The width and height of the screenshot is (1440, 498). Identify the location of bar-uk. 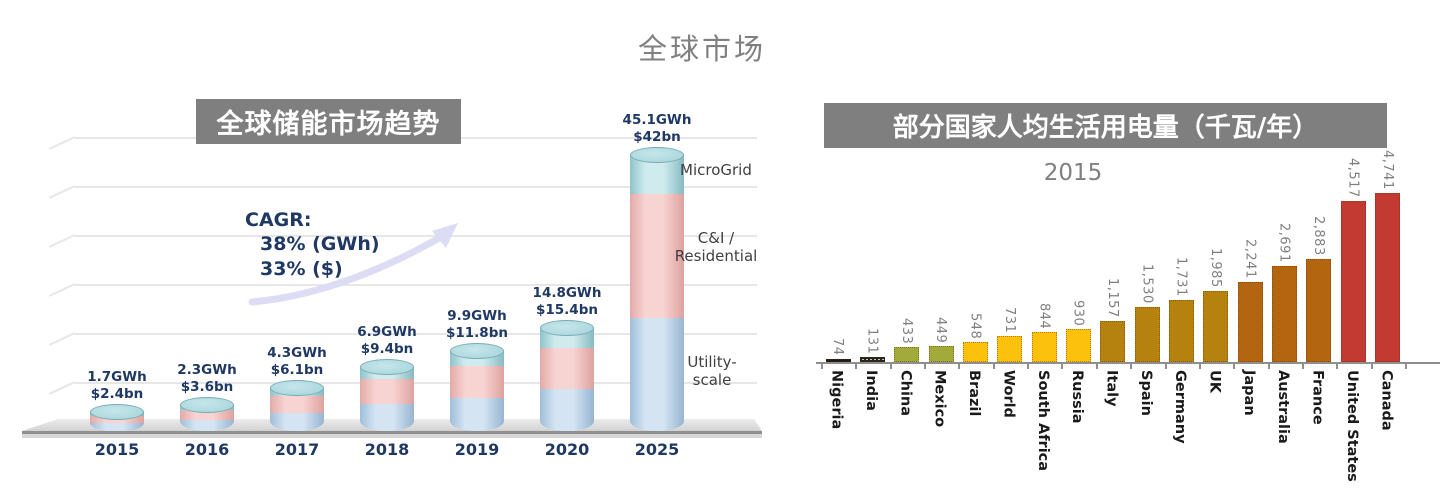
(1216, 326).